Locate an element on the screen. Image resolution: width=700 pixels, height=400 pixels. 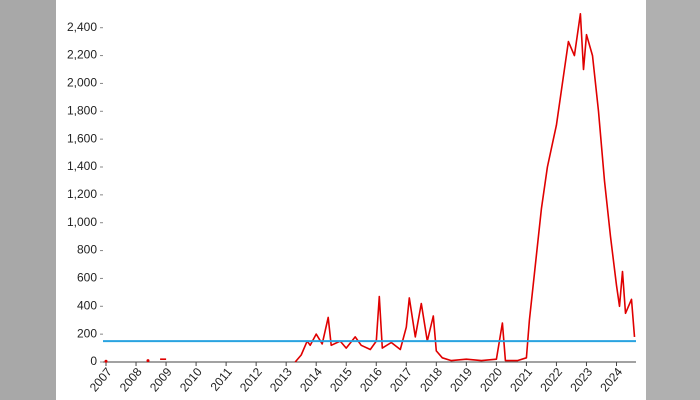
y-tick-label: 1,000 is located at coordinates (82, 222).